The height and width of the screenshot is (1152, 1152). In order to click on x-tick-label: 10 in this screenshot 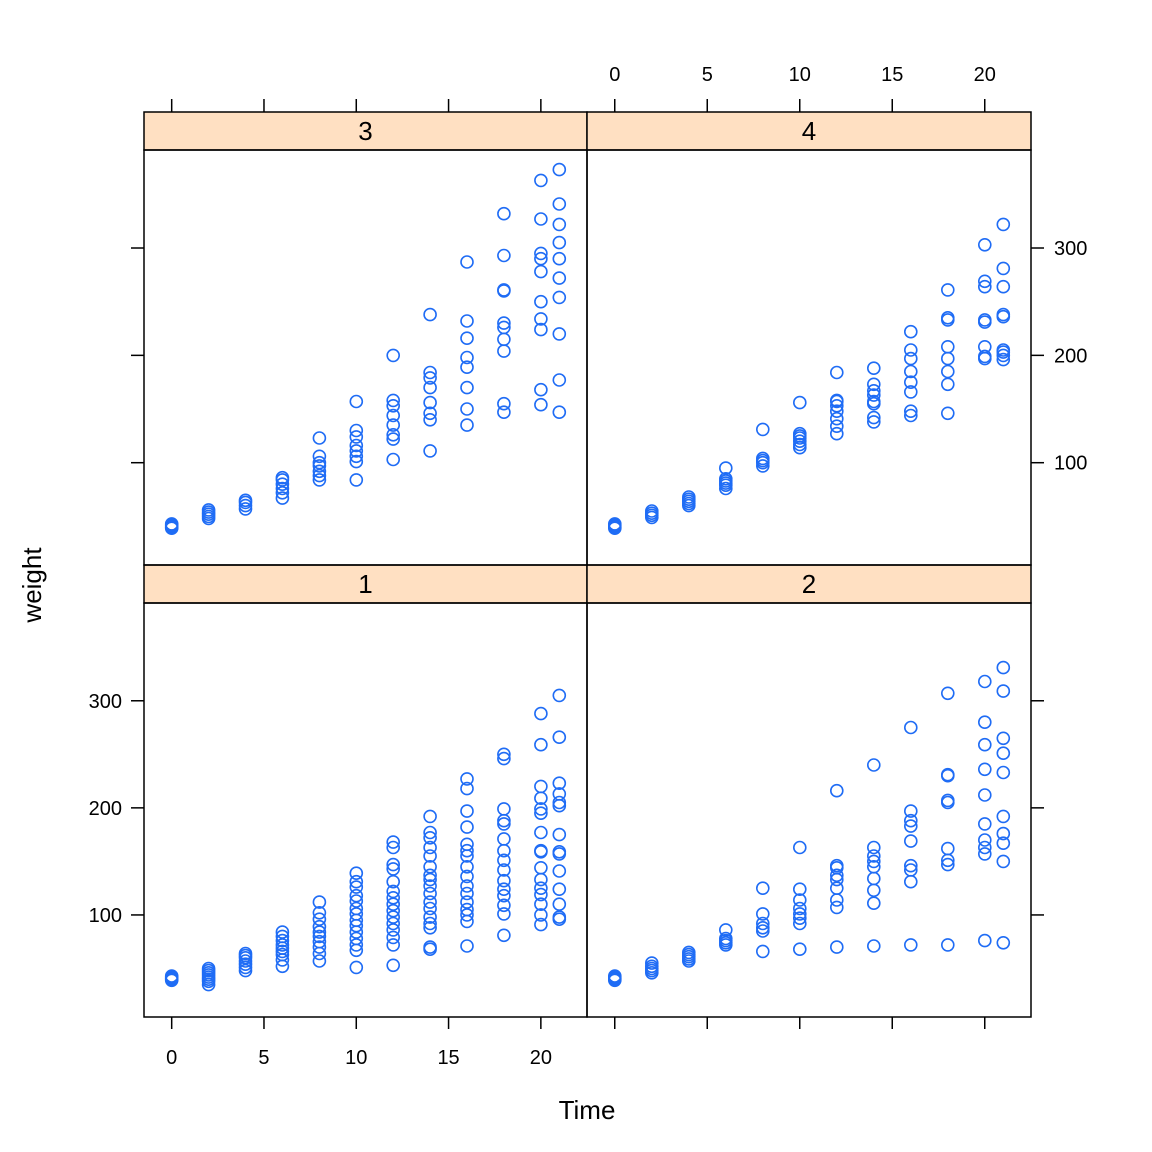, I will do `click(356, 1058)`.